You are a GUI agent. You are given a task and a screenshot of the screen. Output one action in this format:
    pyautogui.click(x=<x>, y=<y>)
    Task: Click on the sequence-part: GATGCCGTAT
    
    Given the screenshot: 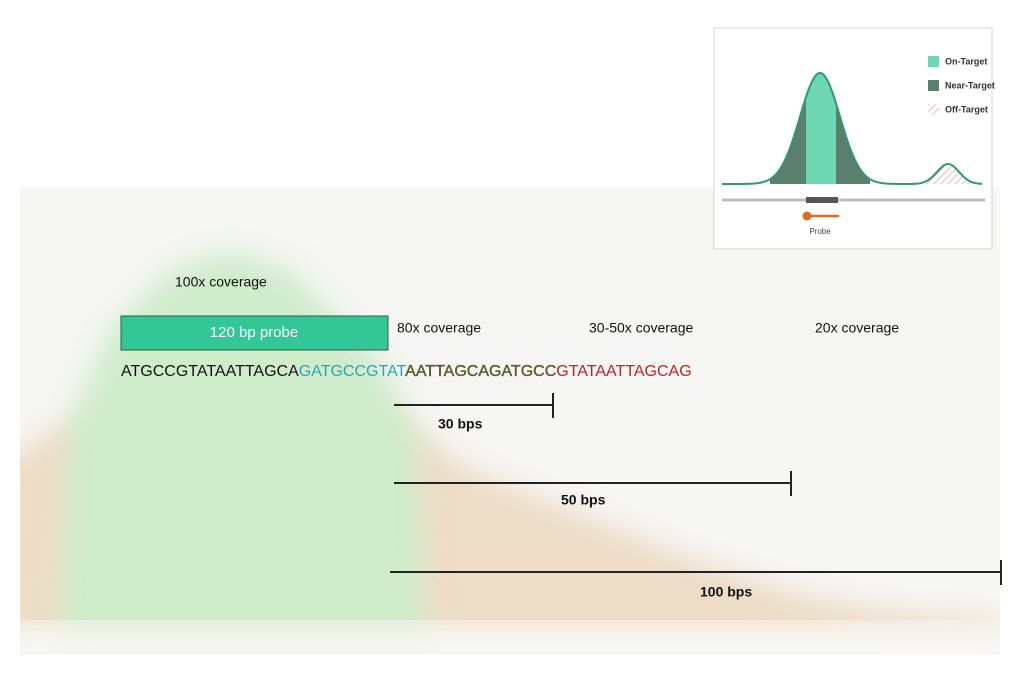 What is the action you would take?
    pyautogui.click(x=353, y=371)
    